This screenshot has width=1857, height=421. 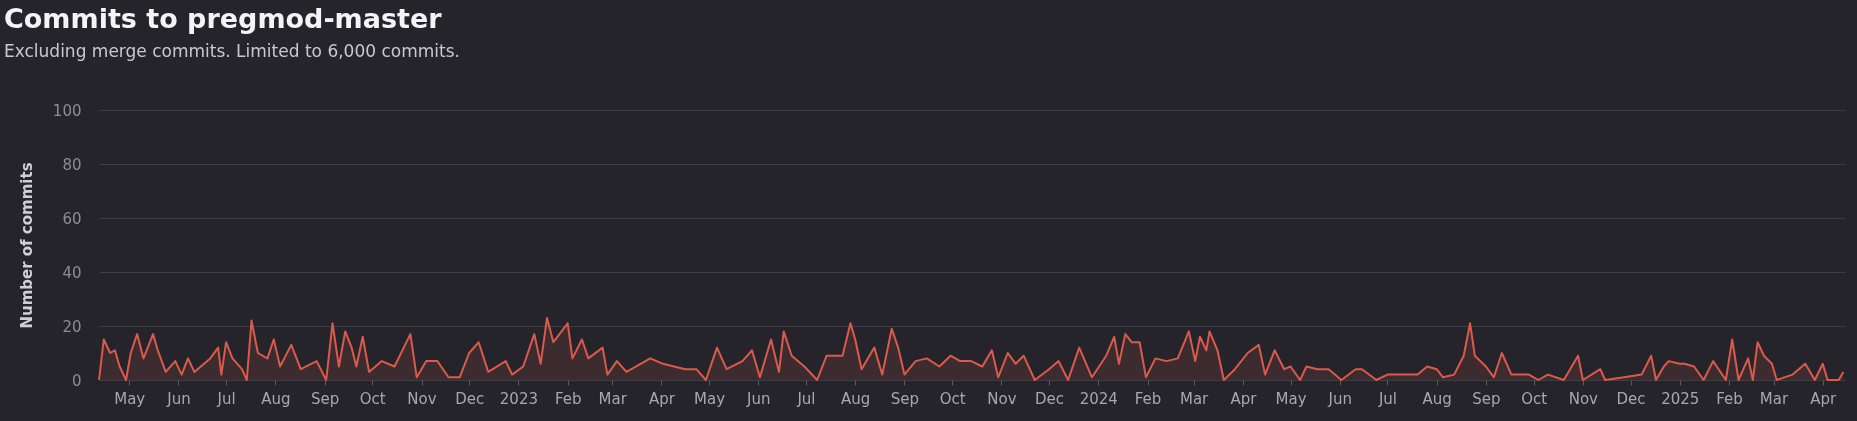 I want to click on y-tick-label: 40, so click(x=72, y=272).